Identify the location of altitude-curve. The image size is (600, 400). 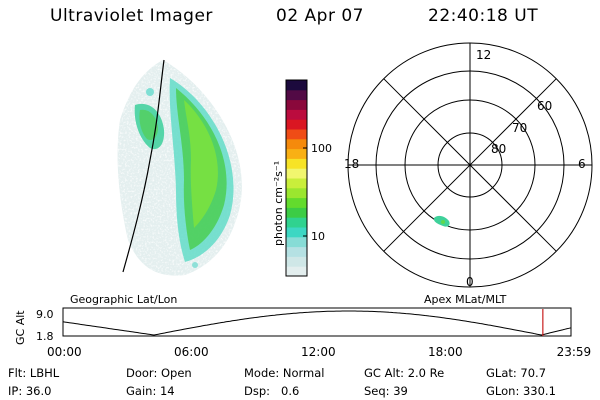
(317, 323).